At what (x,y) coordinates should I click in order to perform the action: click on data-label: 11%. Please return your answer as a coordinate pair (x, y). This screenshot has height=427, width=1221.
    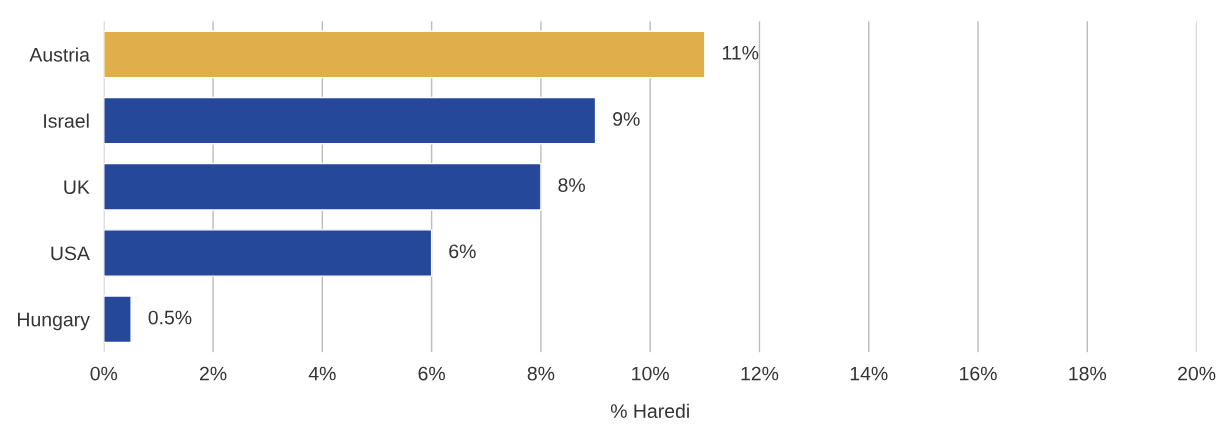
    Looking at the image, I should click on (740, 52).